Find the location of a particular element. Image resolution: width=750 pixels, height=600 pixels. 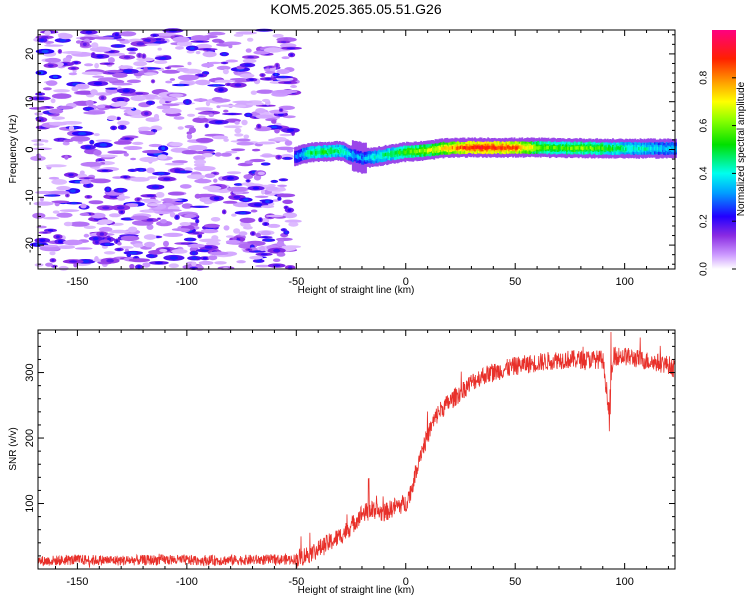

x-tick-label: 100 is located at coordinates (624, 282).